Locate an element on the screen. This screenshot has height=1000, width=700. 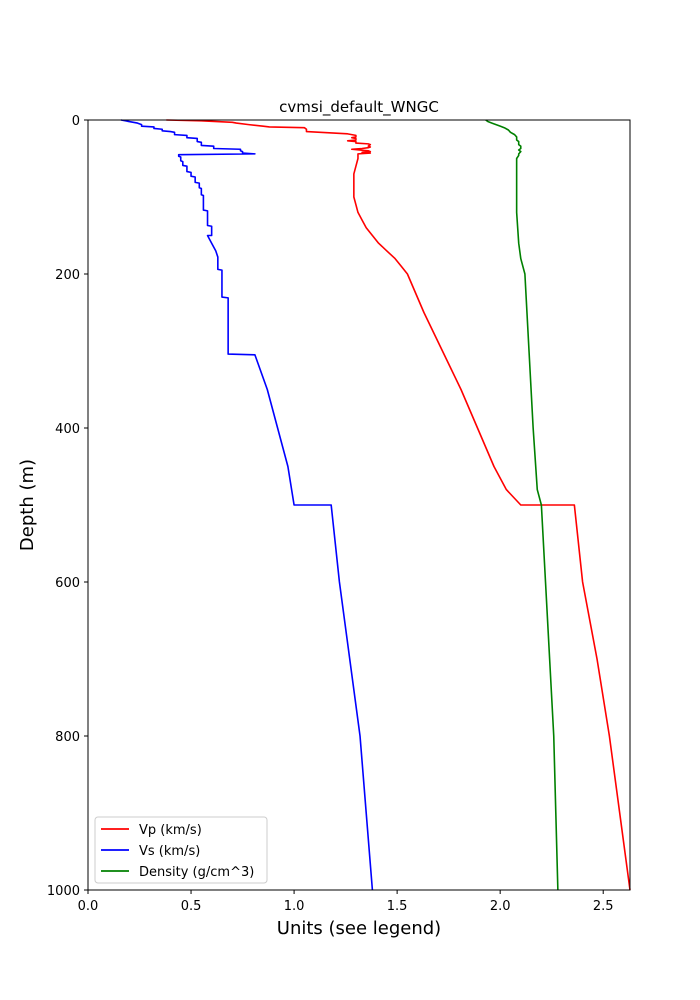
y-tick-label: 800 is located at coordinates (67, 737).